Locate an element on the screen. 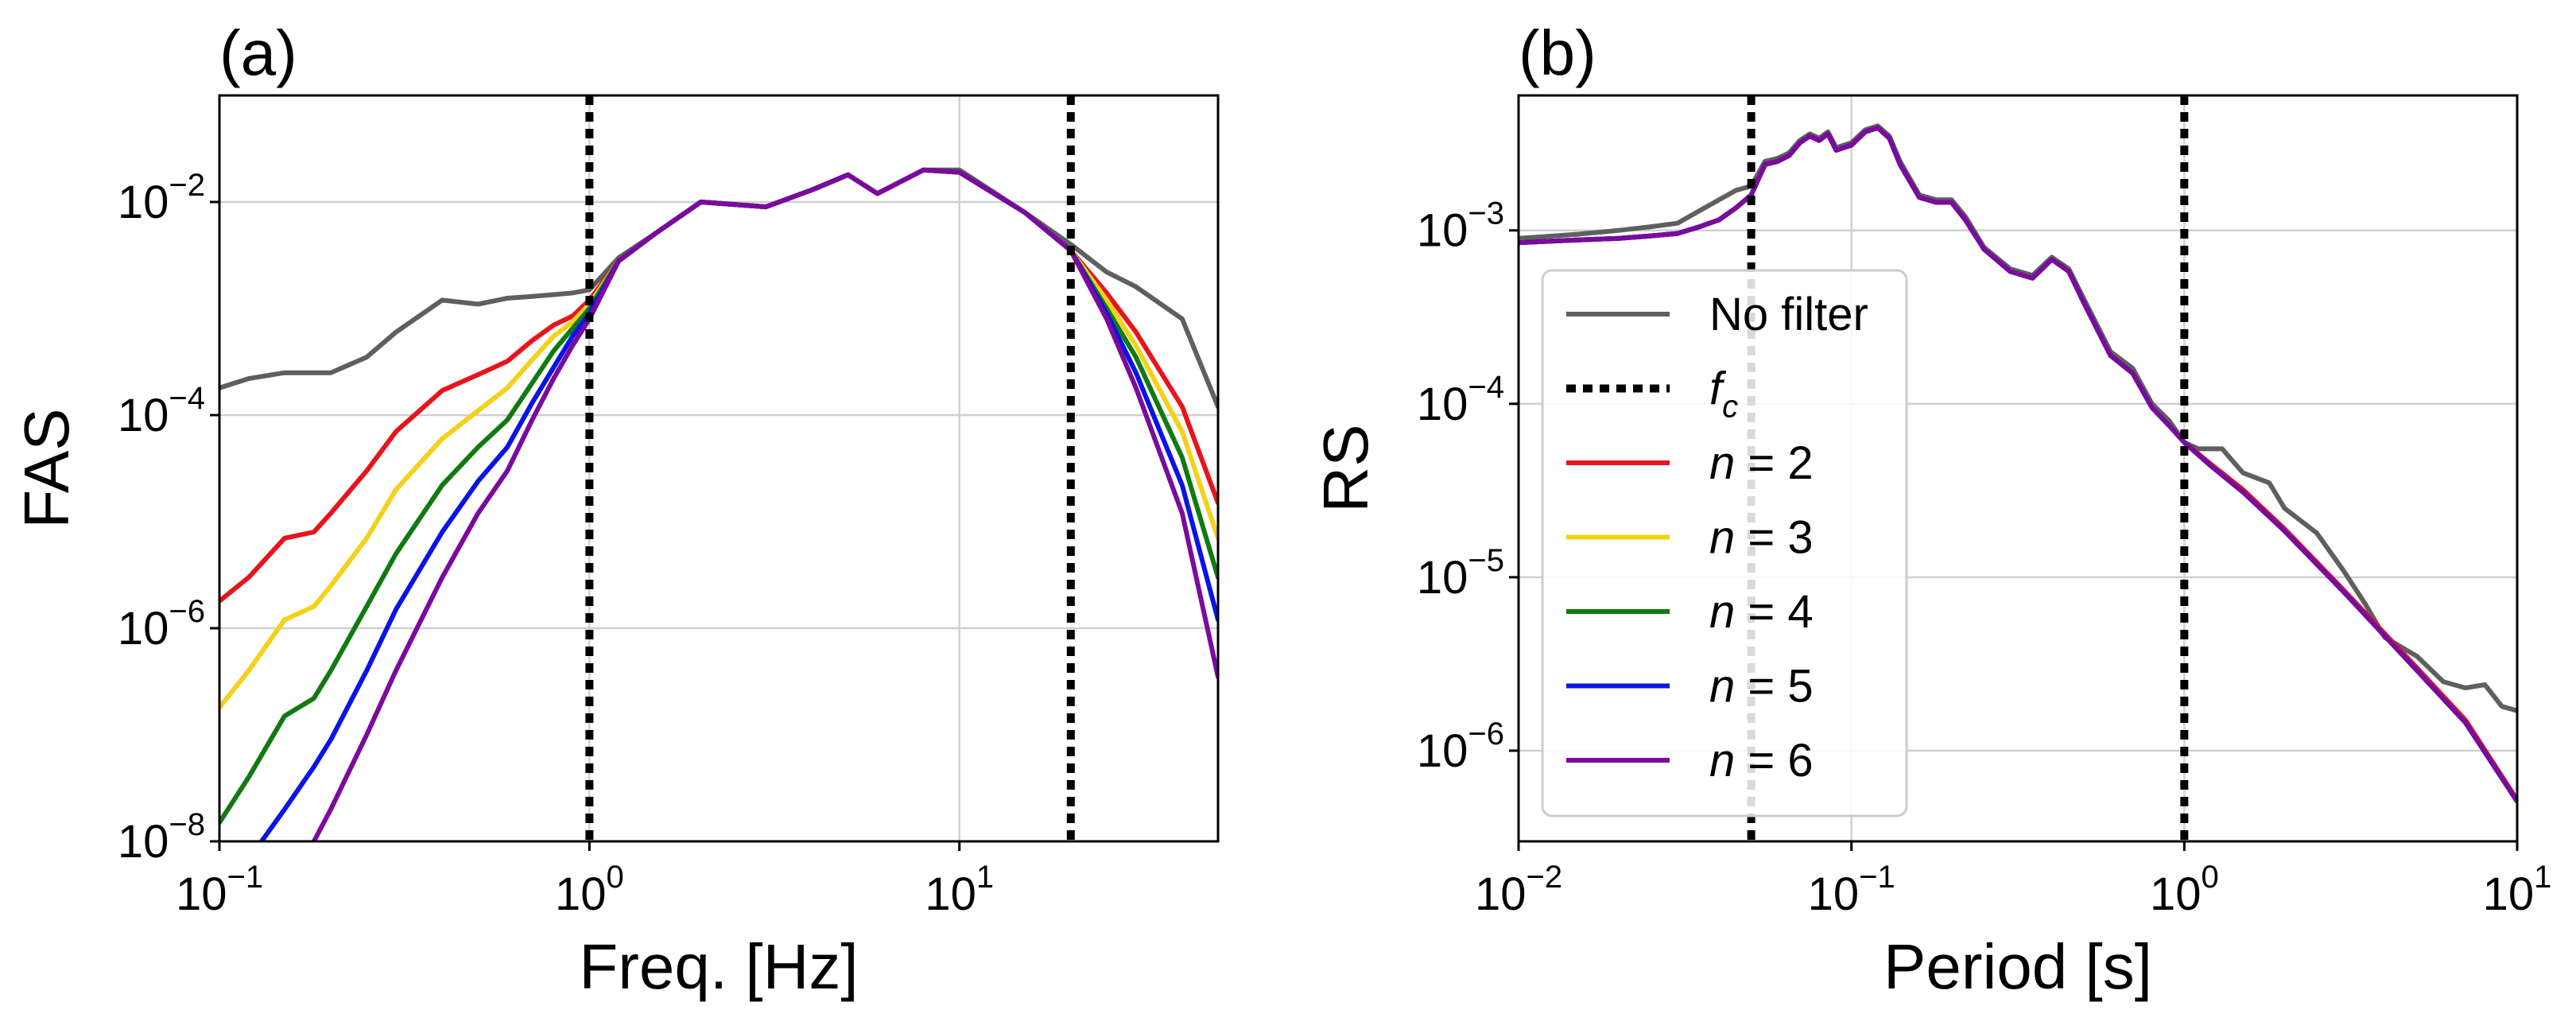 The height and width of the screenshot is (1033, 2576). panel-b-ytick-base-2: 10 is located at coordinates (1443, 404).